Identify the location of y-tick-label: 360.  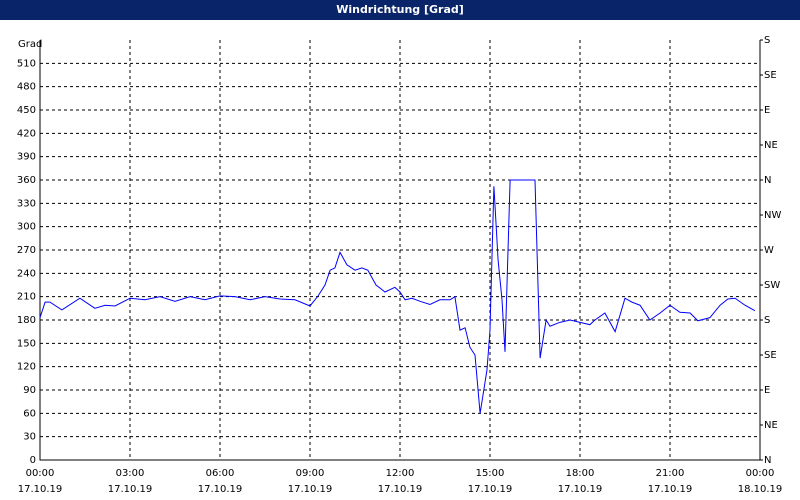
(26, 180).